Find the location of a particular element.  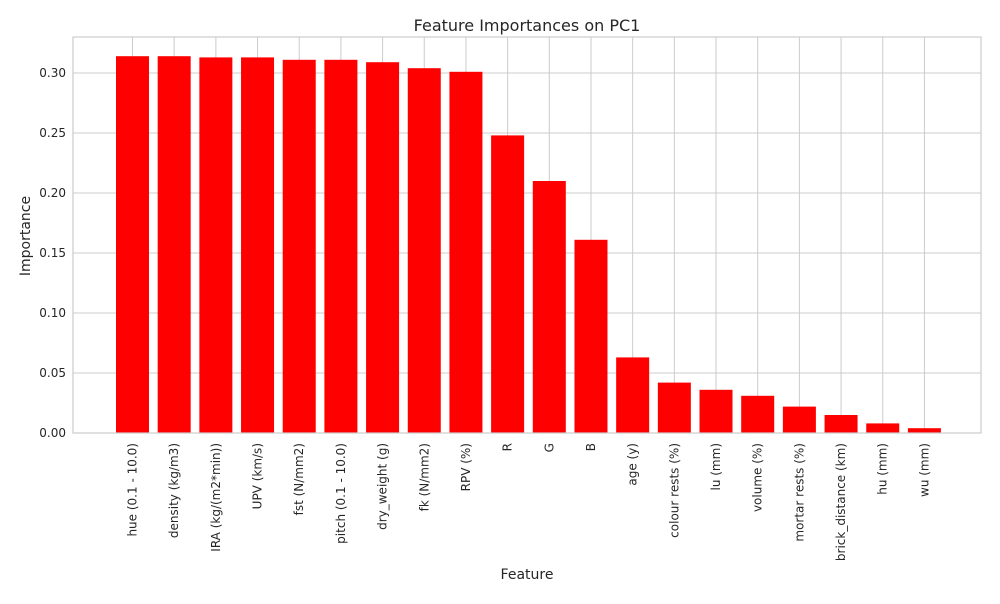

y-tick-label: 0.25 is located at coordinates (52, 133).